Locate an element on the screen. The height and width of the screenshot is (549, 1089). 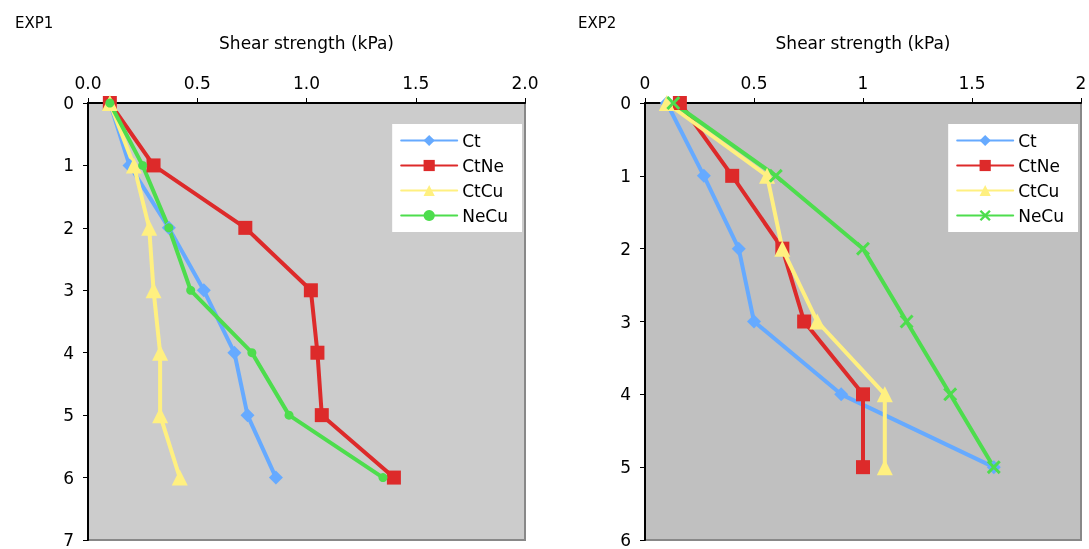
x-tick-label: 1.0 is located at coordinates (306, 82).